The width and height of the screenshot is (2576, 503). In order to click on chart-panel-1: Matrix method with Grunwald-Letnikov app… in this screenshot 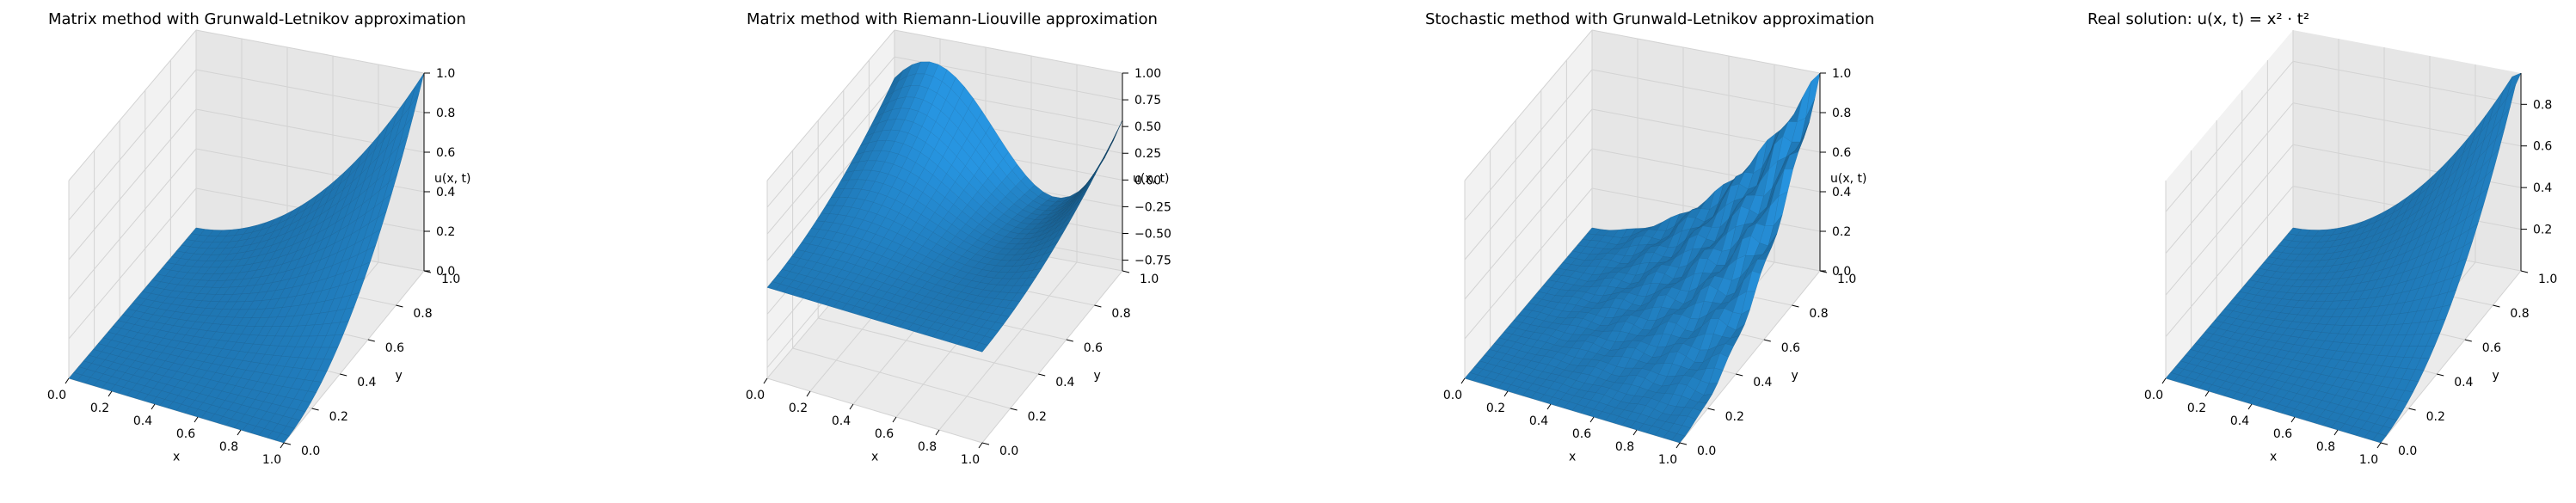, I will do `click(259, 239)`.